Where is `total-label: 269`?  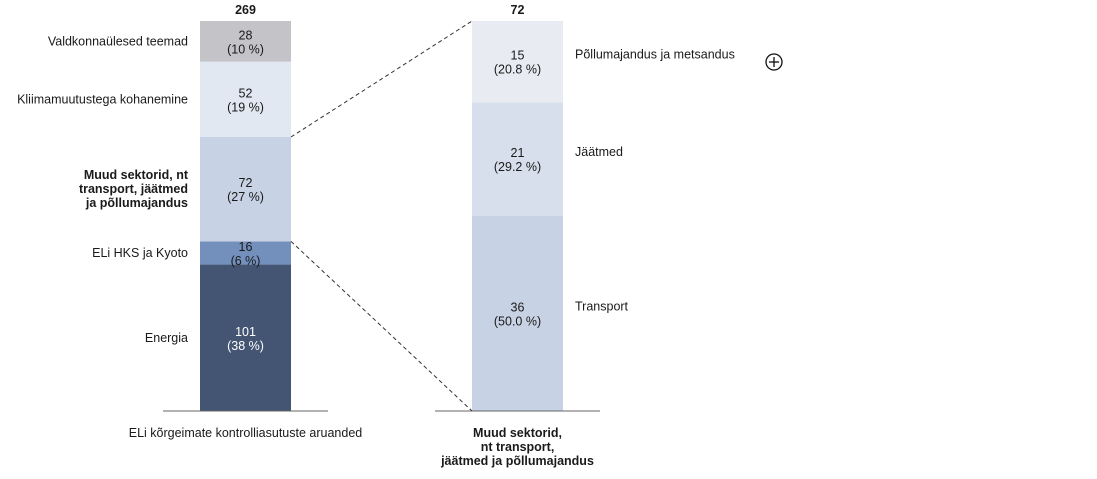
total-label: 269 is located at coordinates (245, 10).